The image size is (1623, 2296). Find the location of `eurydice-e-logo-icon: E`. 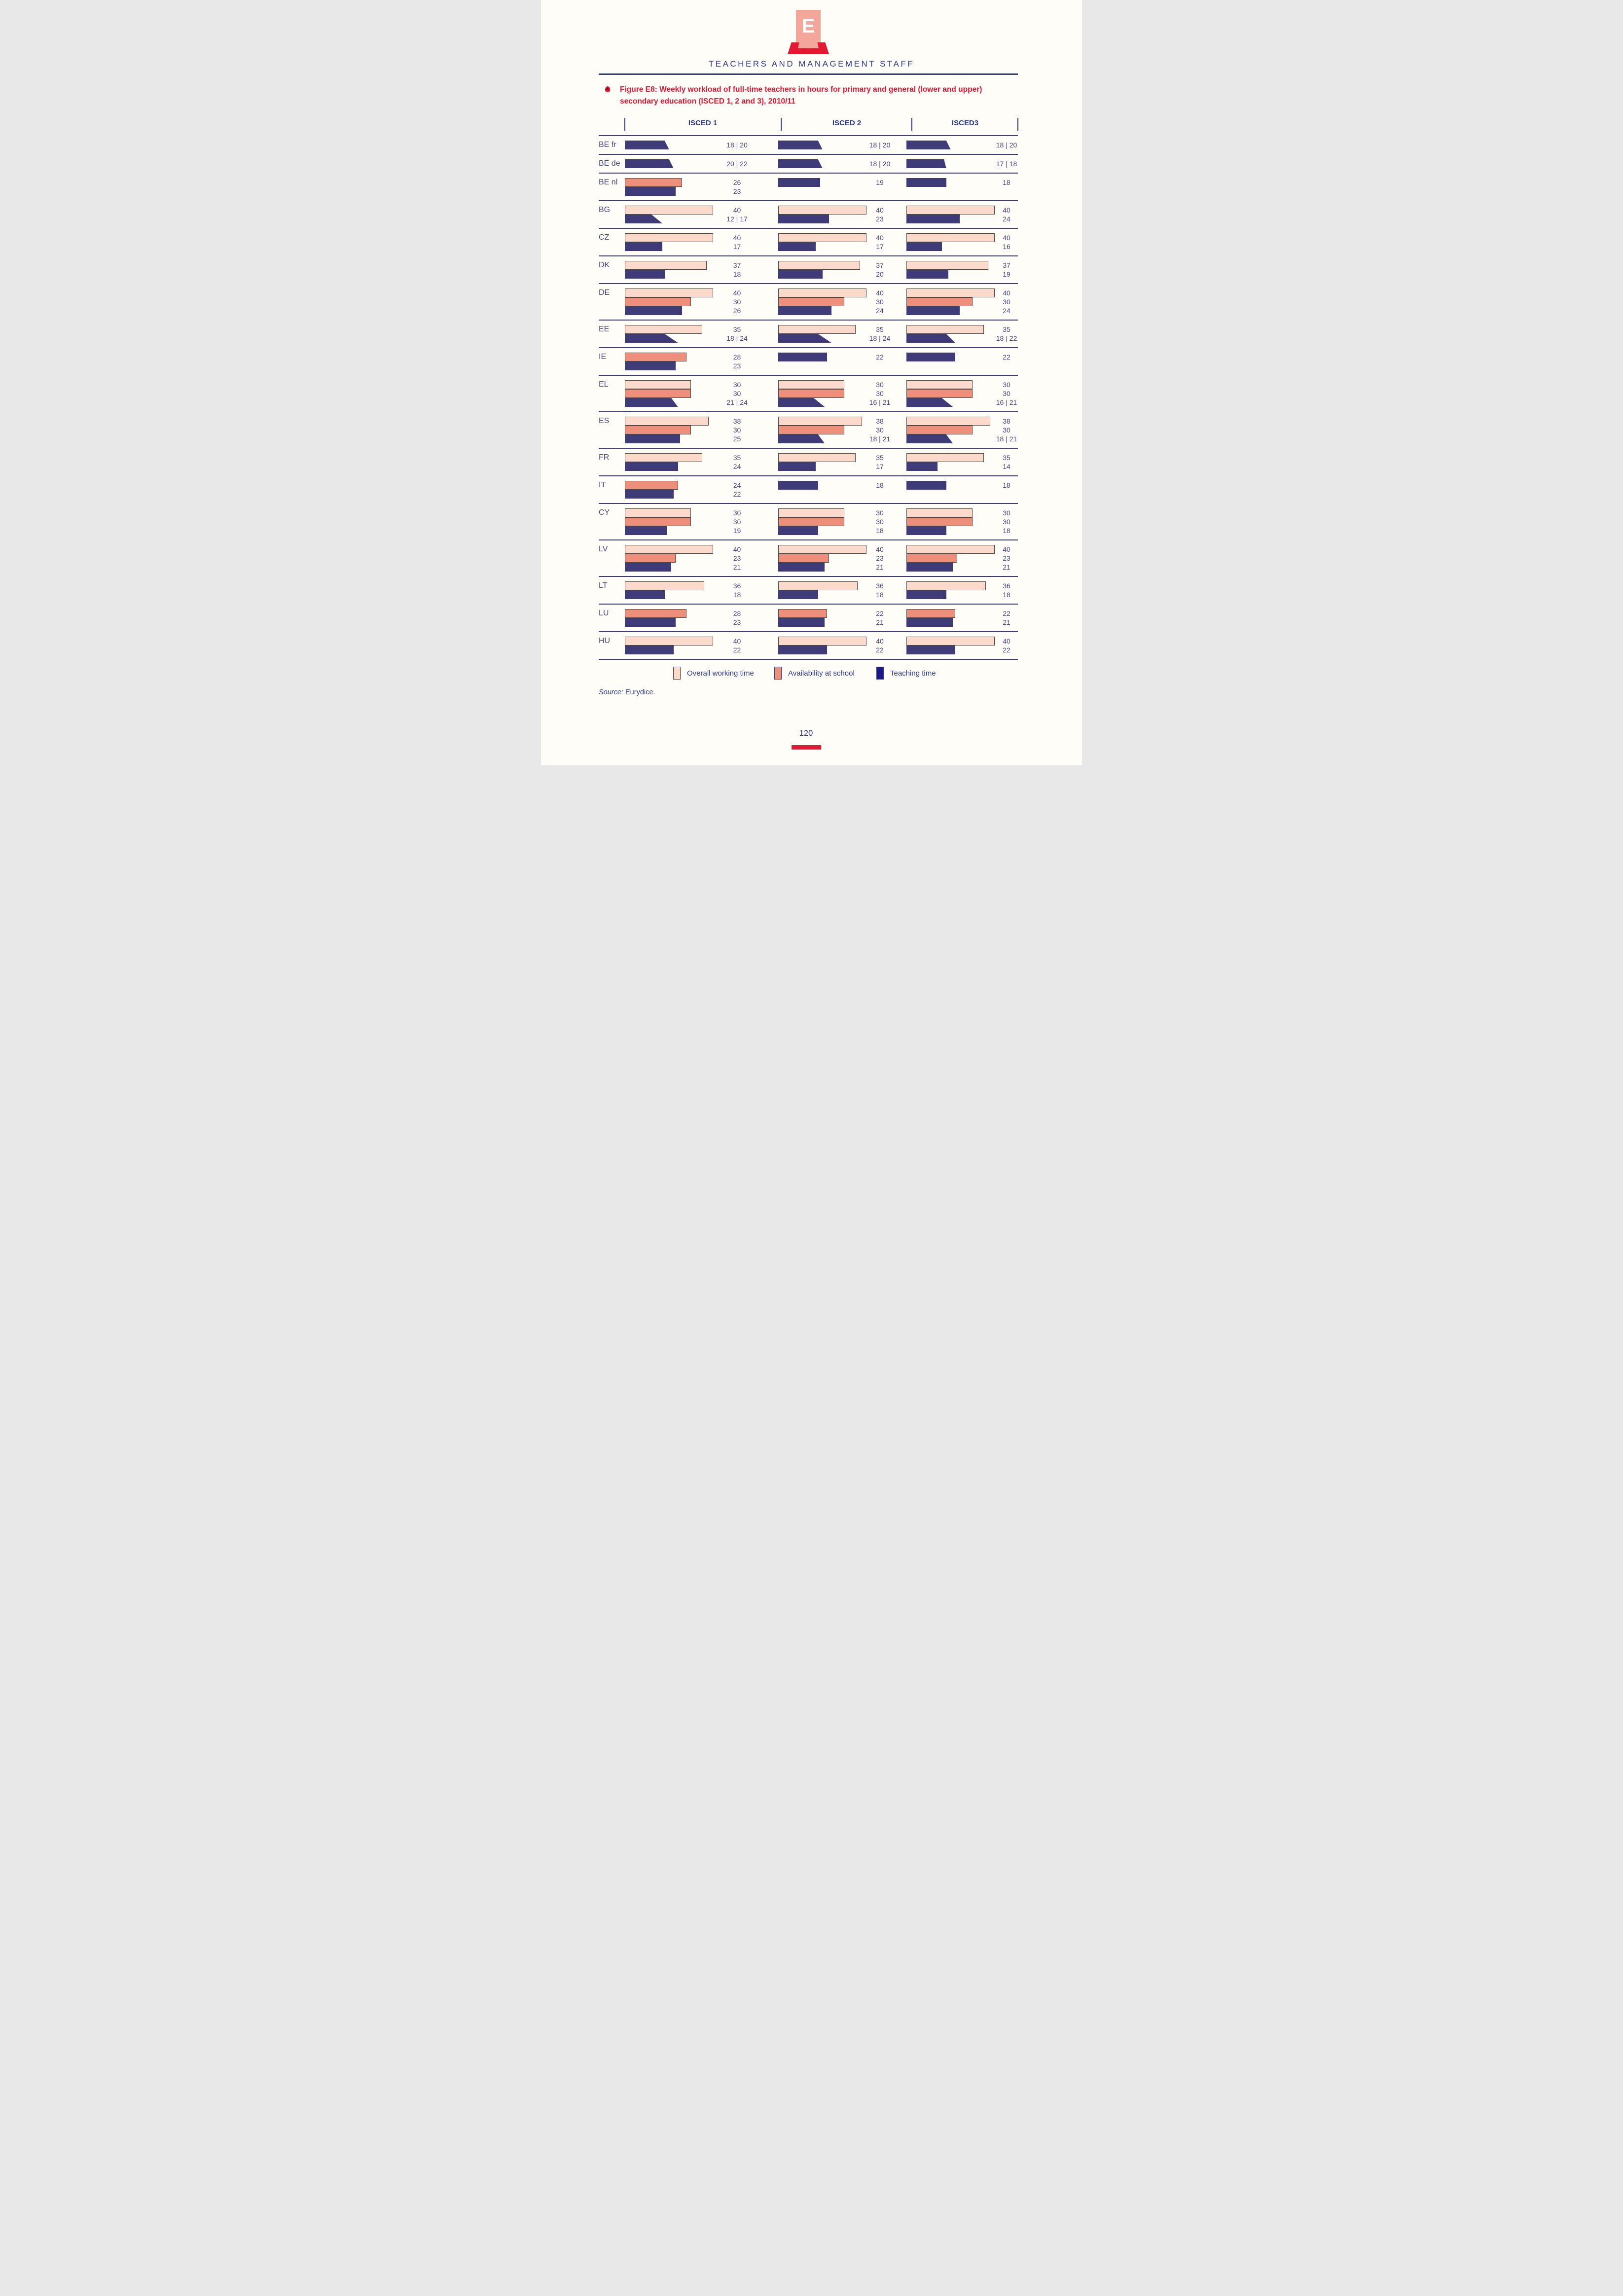

eurydice-e-logo-icon: E is located at coordinates (808, 32).